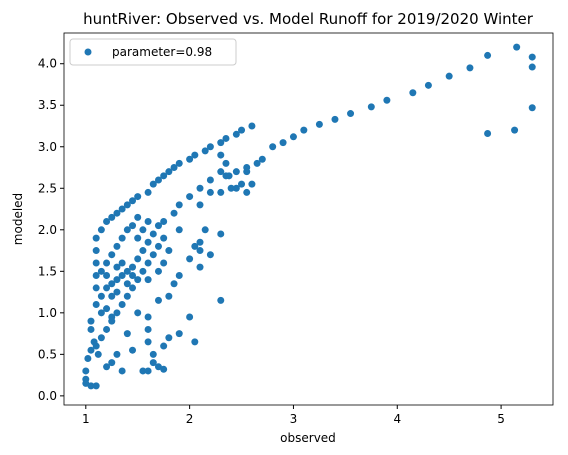 The height and width of the screenshot is (455, 568). Describe the element at coordinates (47, 271) in the screenshot. I see `y-tick-label: 1.5` at that location.